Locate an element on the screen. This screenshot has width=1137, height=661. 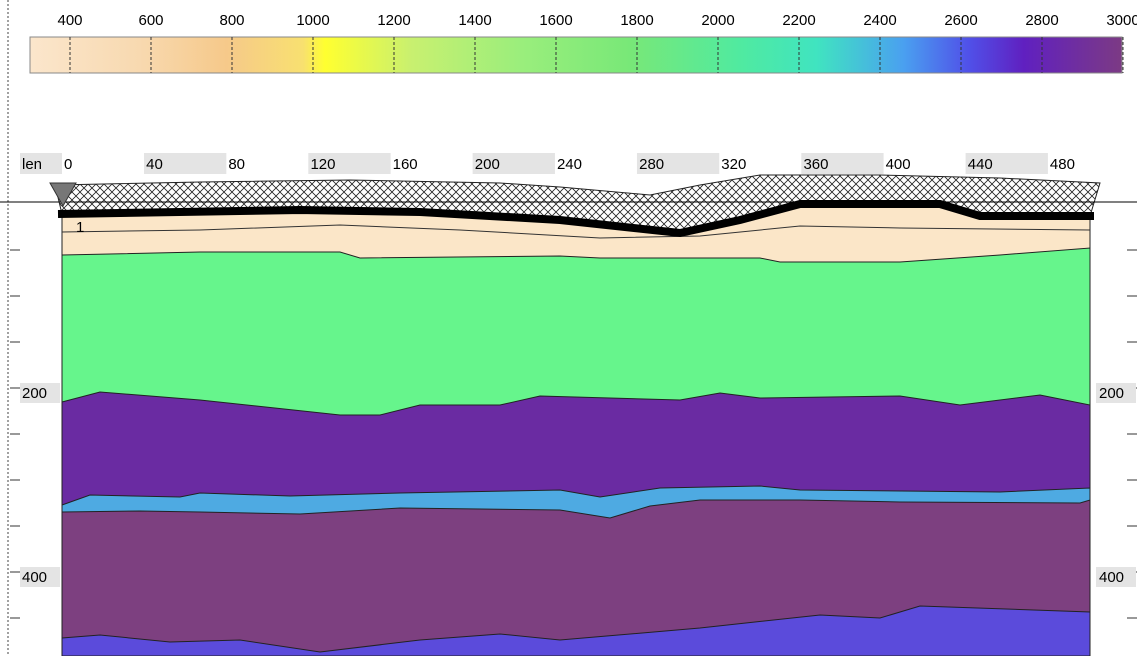
distance-tick-label: 480 is located at coordinates (1062, 164).